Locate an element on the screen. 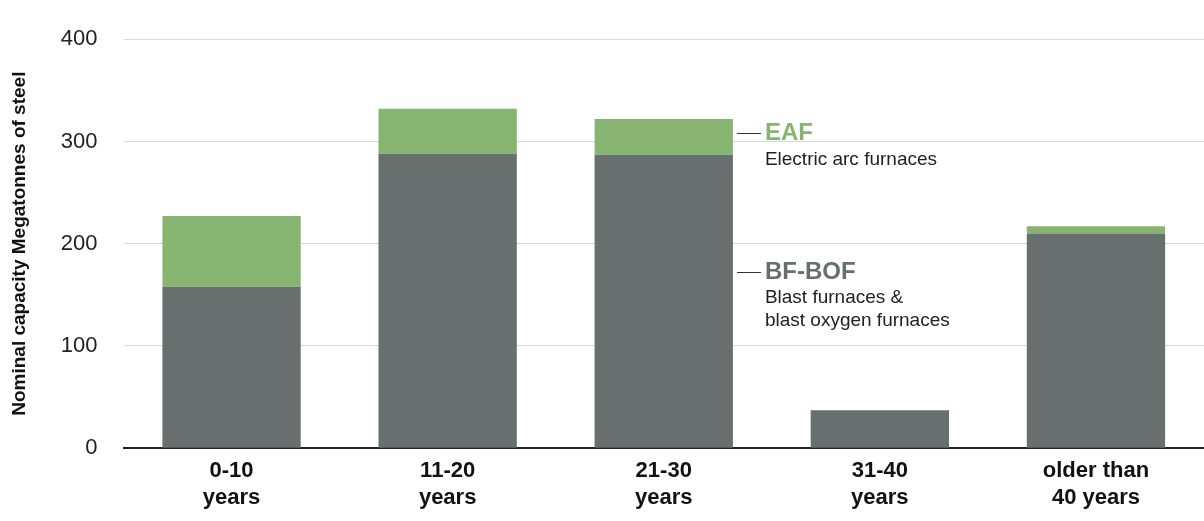 The image size is (1204, 521). y-tick-label: 0 is located at coordinates (91, 447).